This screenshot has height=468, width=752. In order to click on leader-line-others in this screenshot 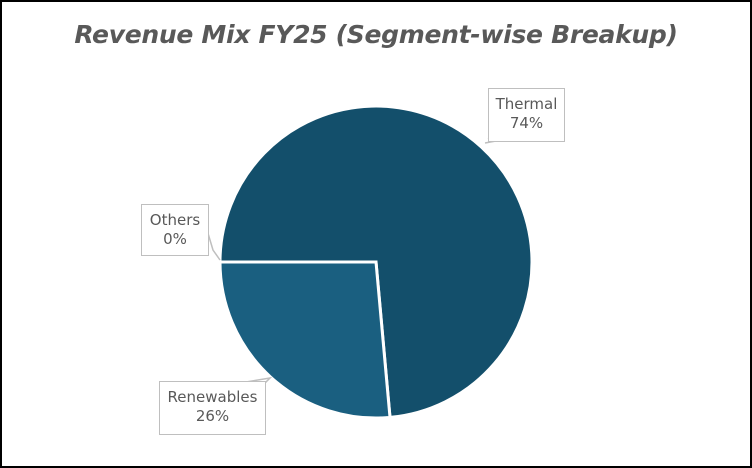, I will do `click(213, 245)`.